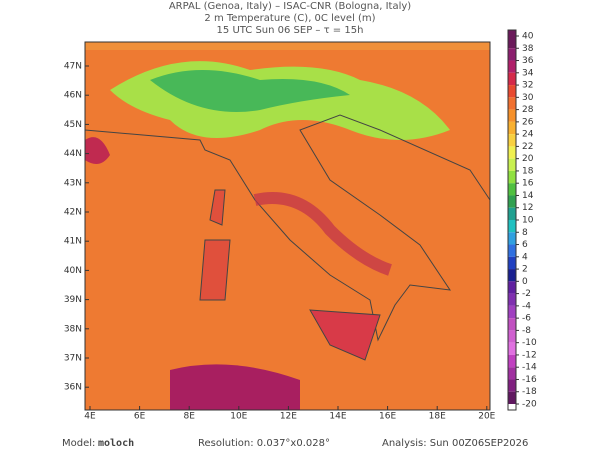  I want to click on lat-label: 44N, so click(73, 154).